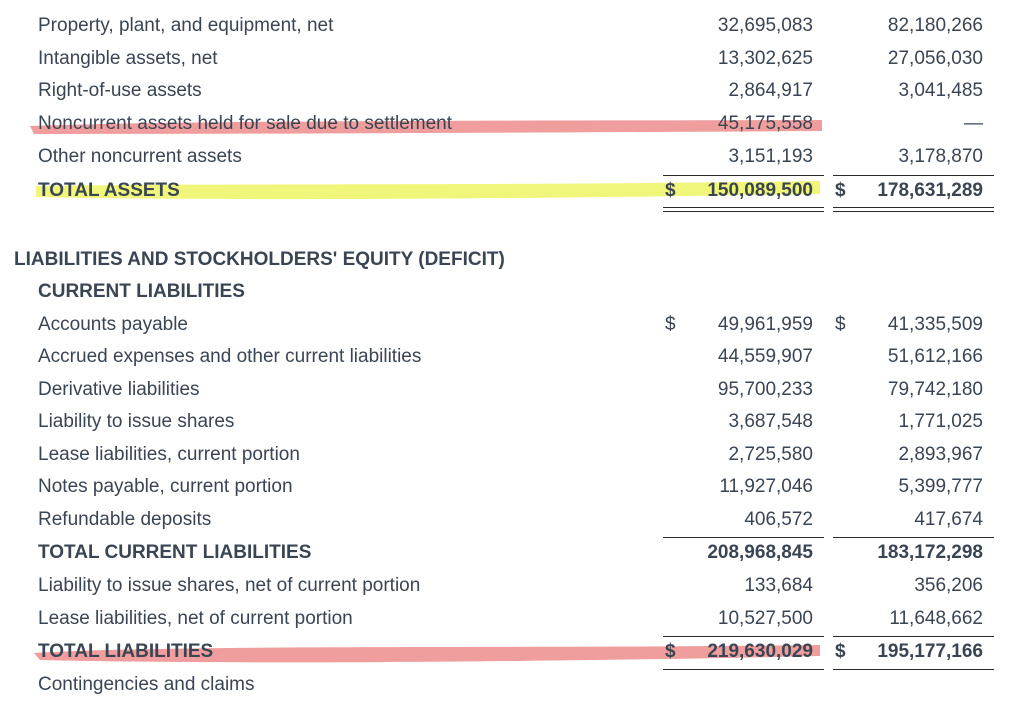  Describe the element at coordinates (935, 324) in the screenshot. I see `value-col2: 41,335,509` at that location.